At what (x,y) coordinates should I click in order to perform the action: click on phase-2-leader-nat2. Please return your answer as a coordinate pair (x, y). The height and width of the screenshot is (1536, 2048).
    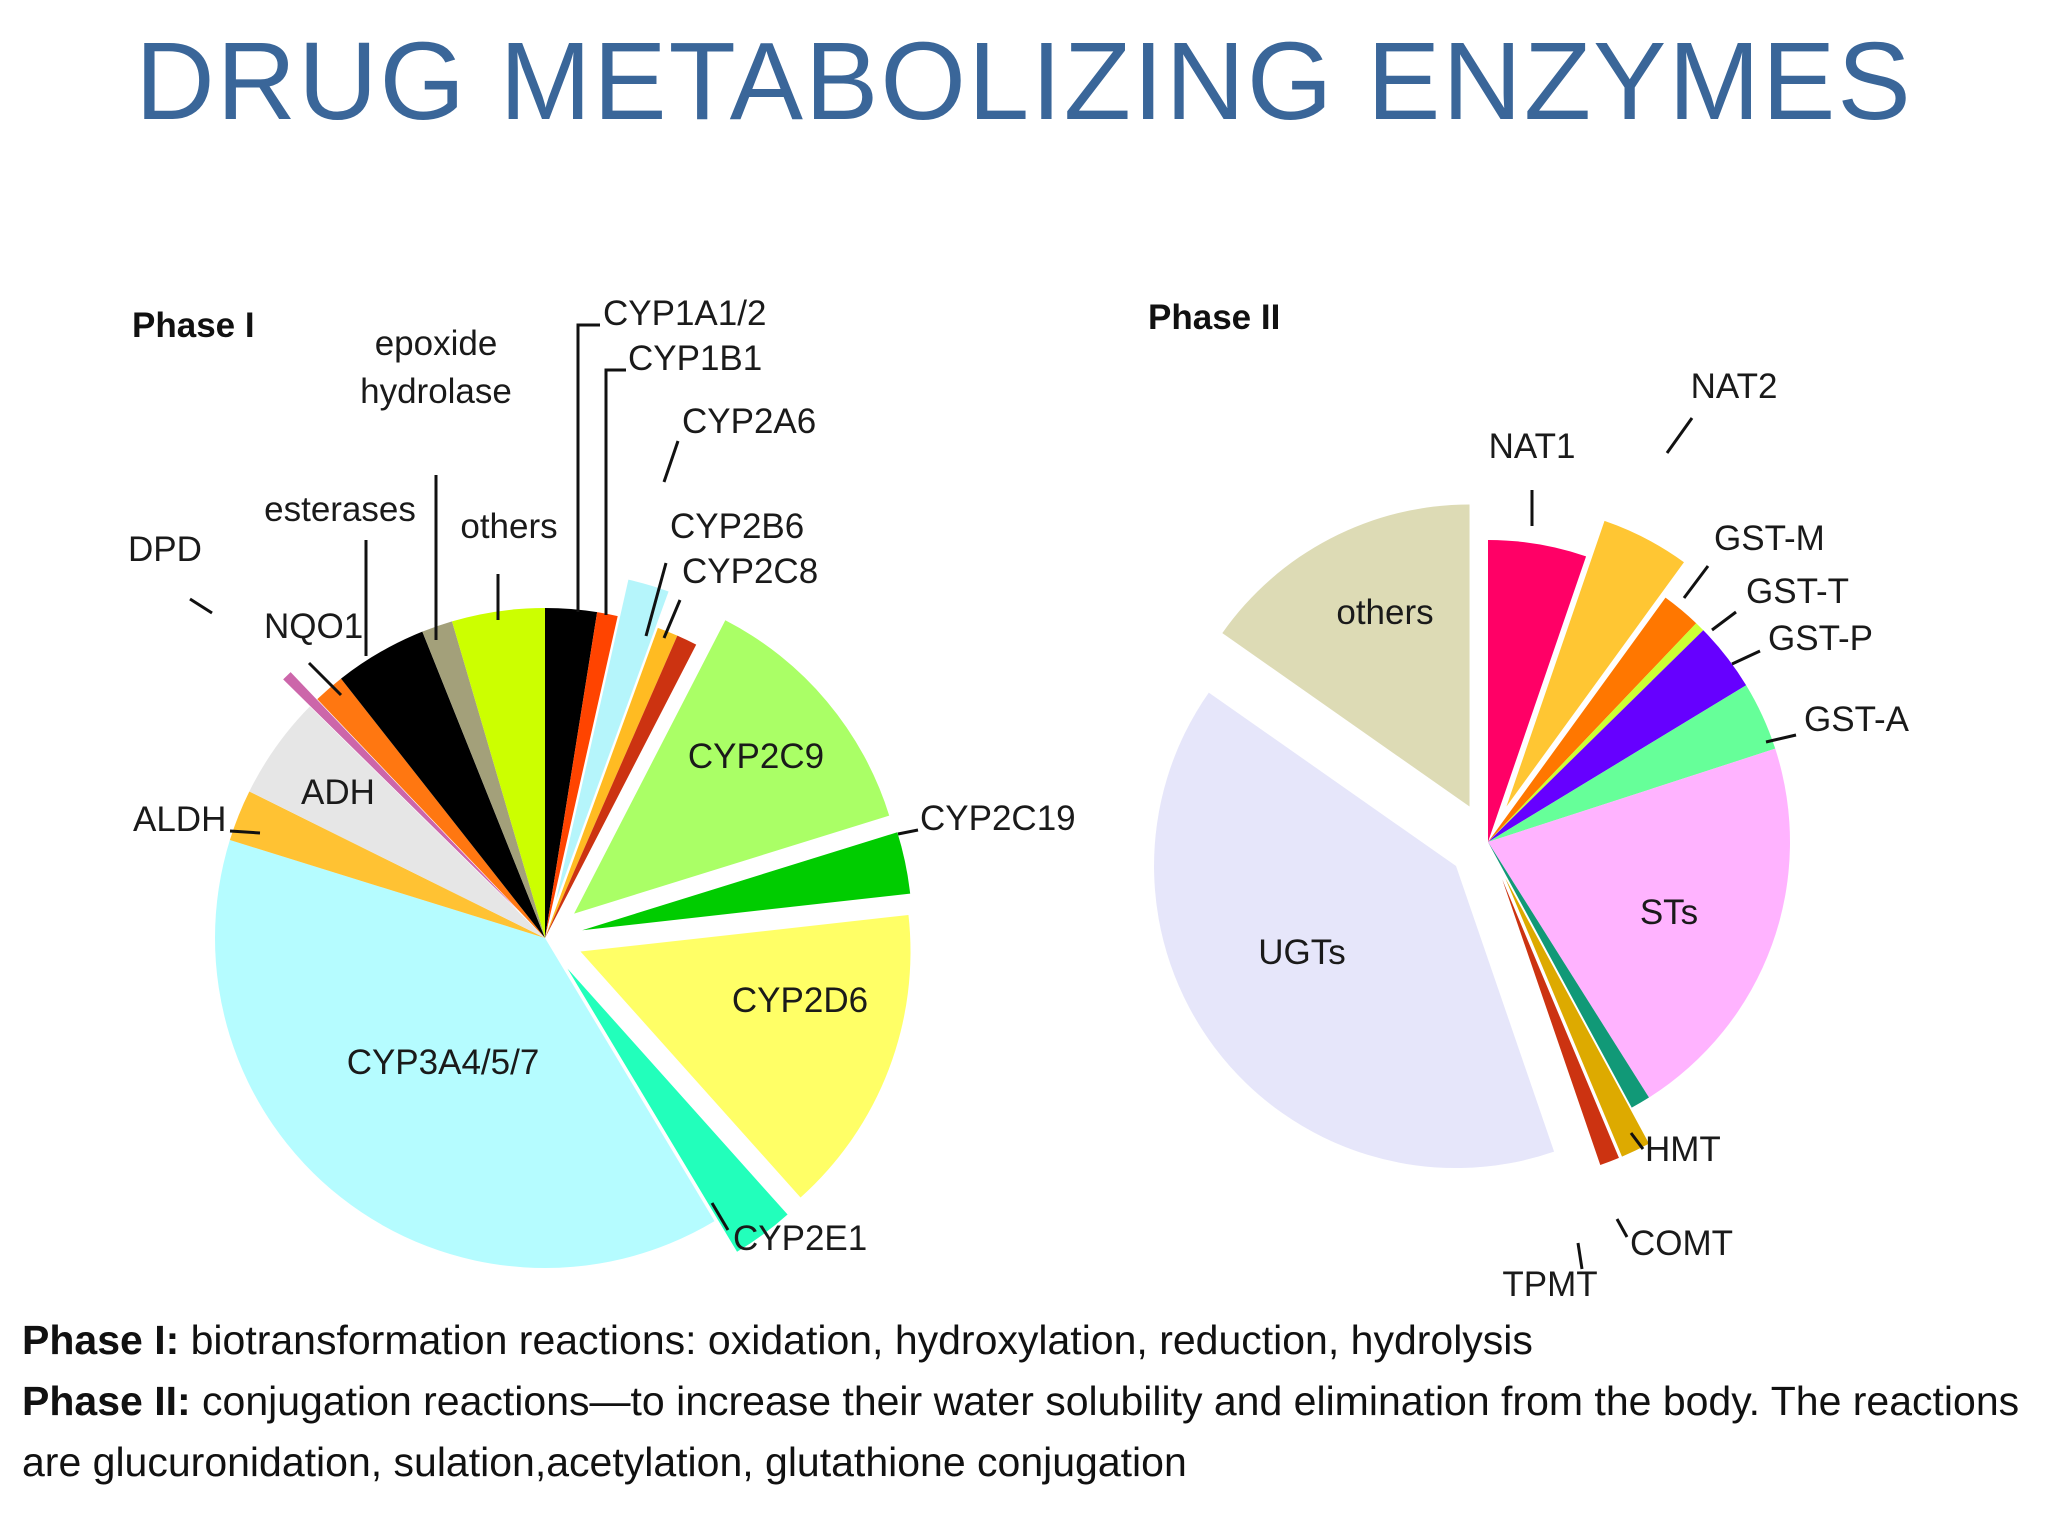
    Looking at the image, I should click on (1679, 435).